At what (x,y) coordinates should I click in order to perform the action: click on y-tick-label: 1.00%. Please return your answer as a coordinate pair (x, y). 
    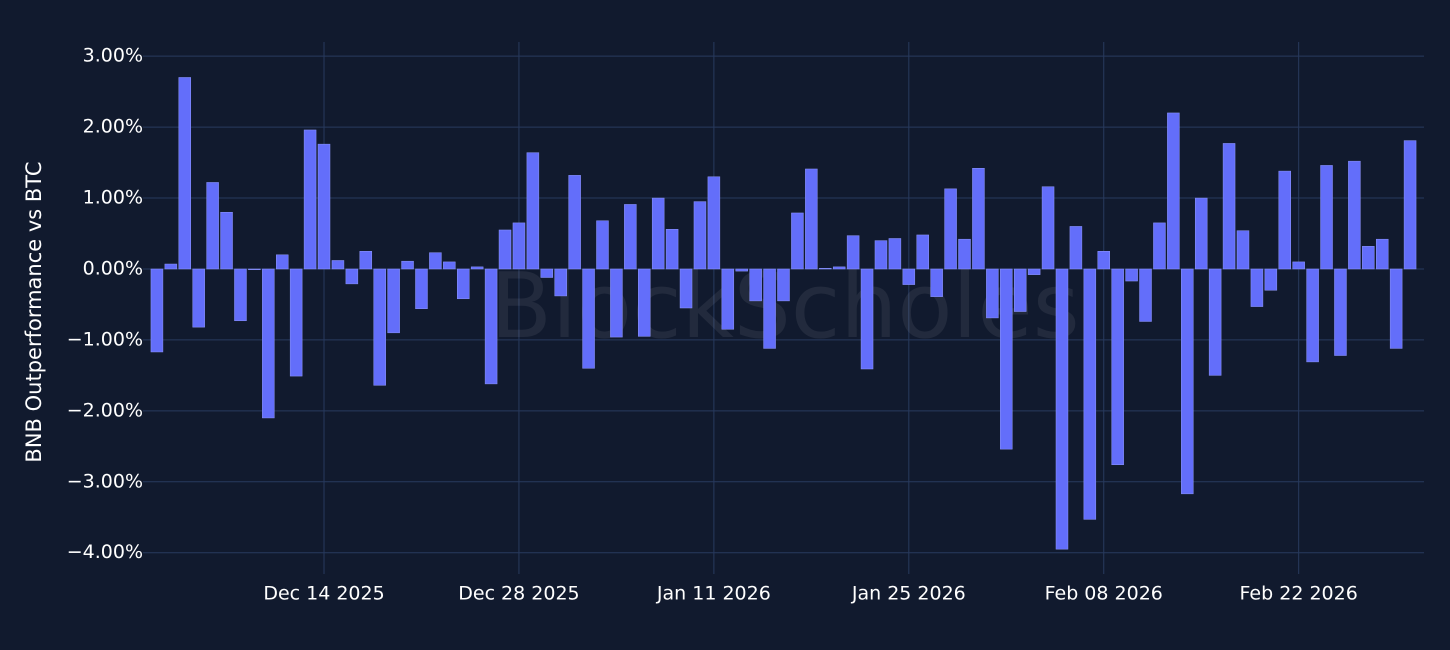
    Looking at the image, I should click on (113, 198).